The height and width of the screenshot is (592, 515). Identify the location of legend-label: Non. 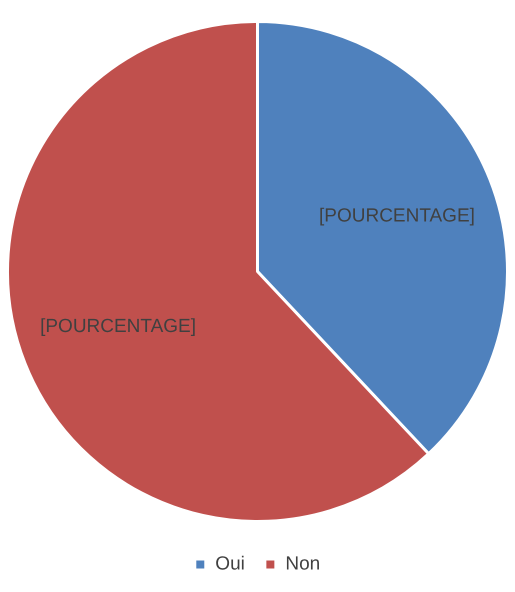
(302, 564).